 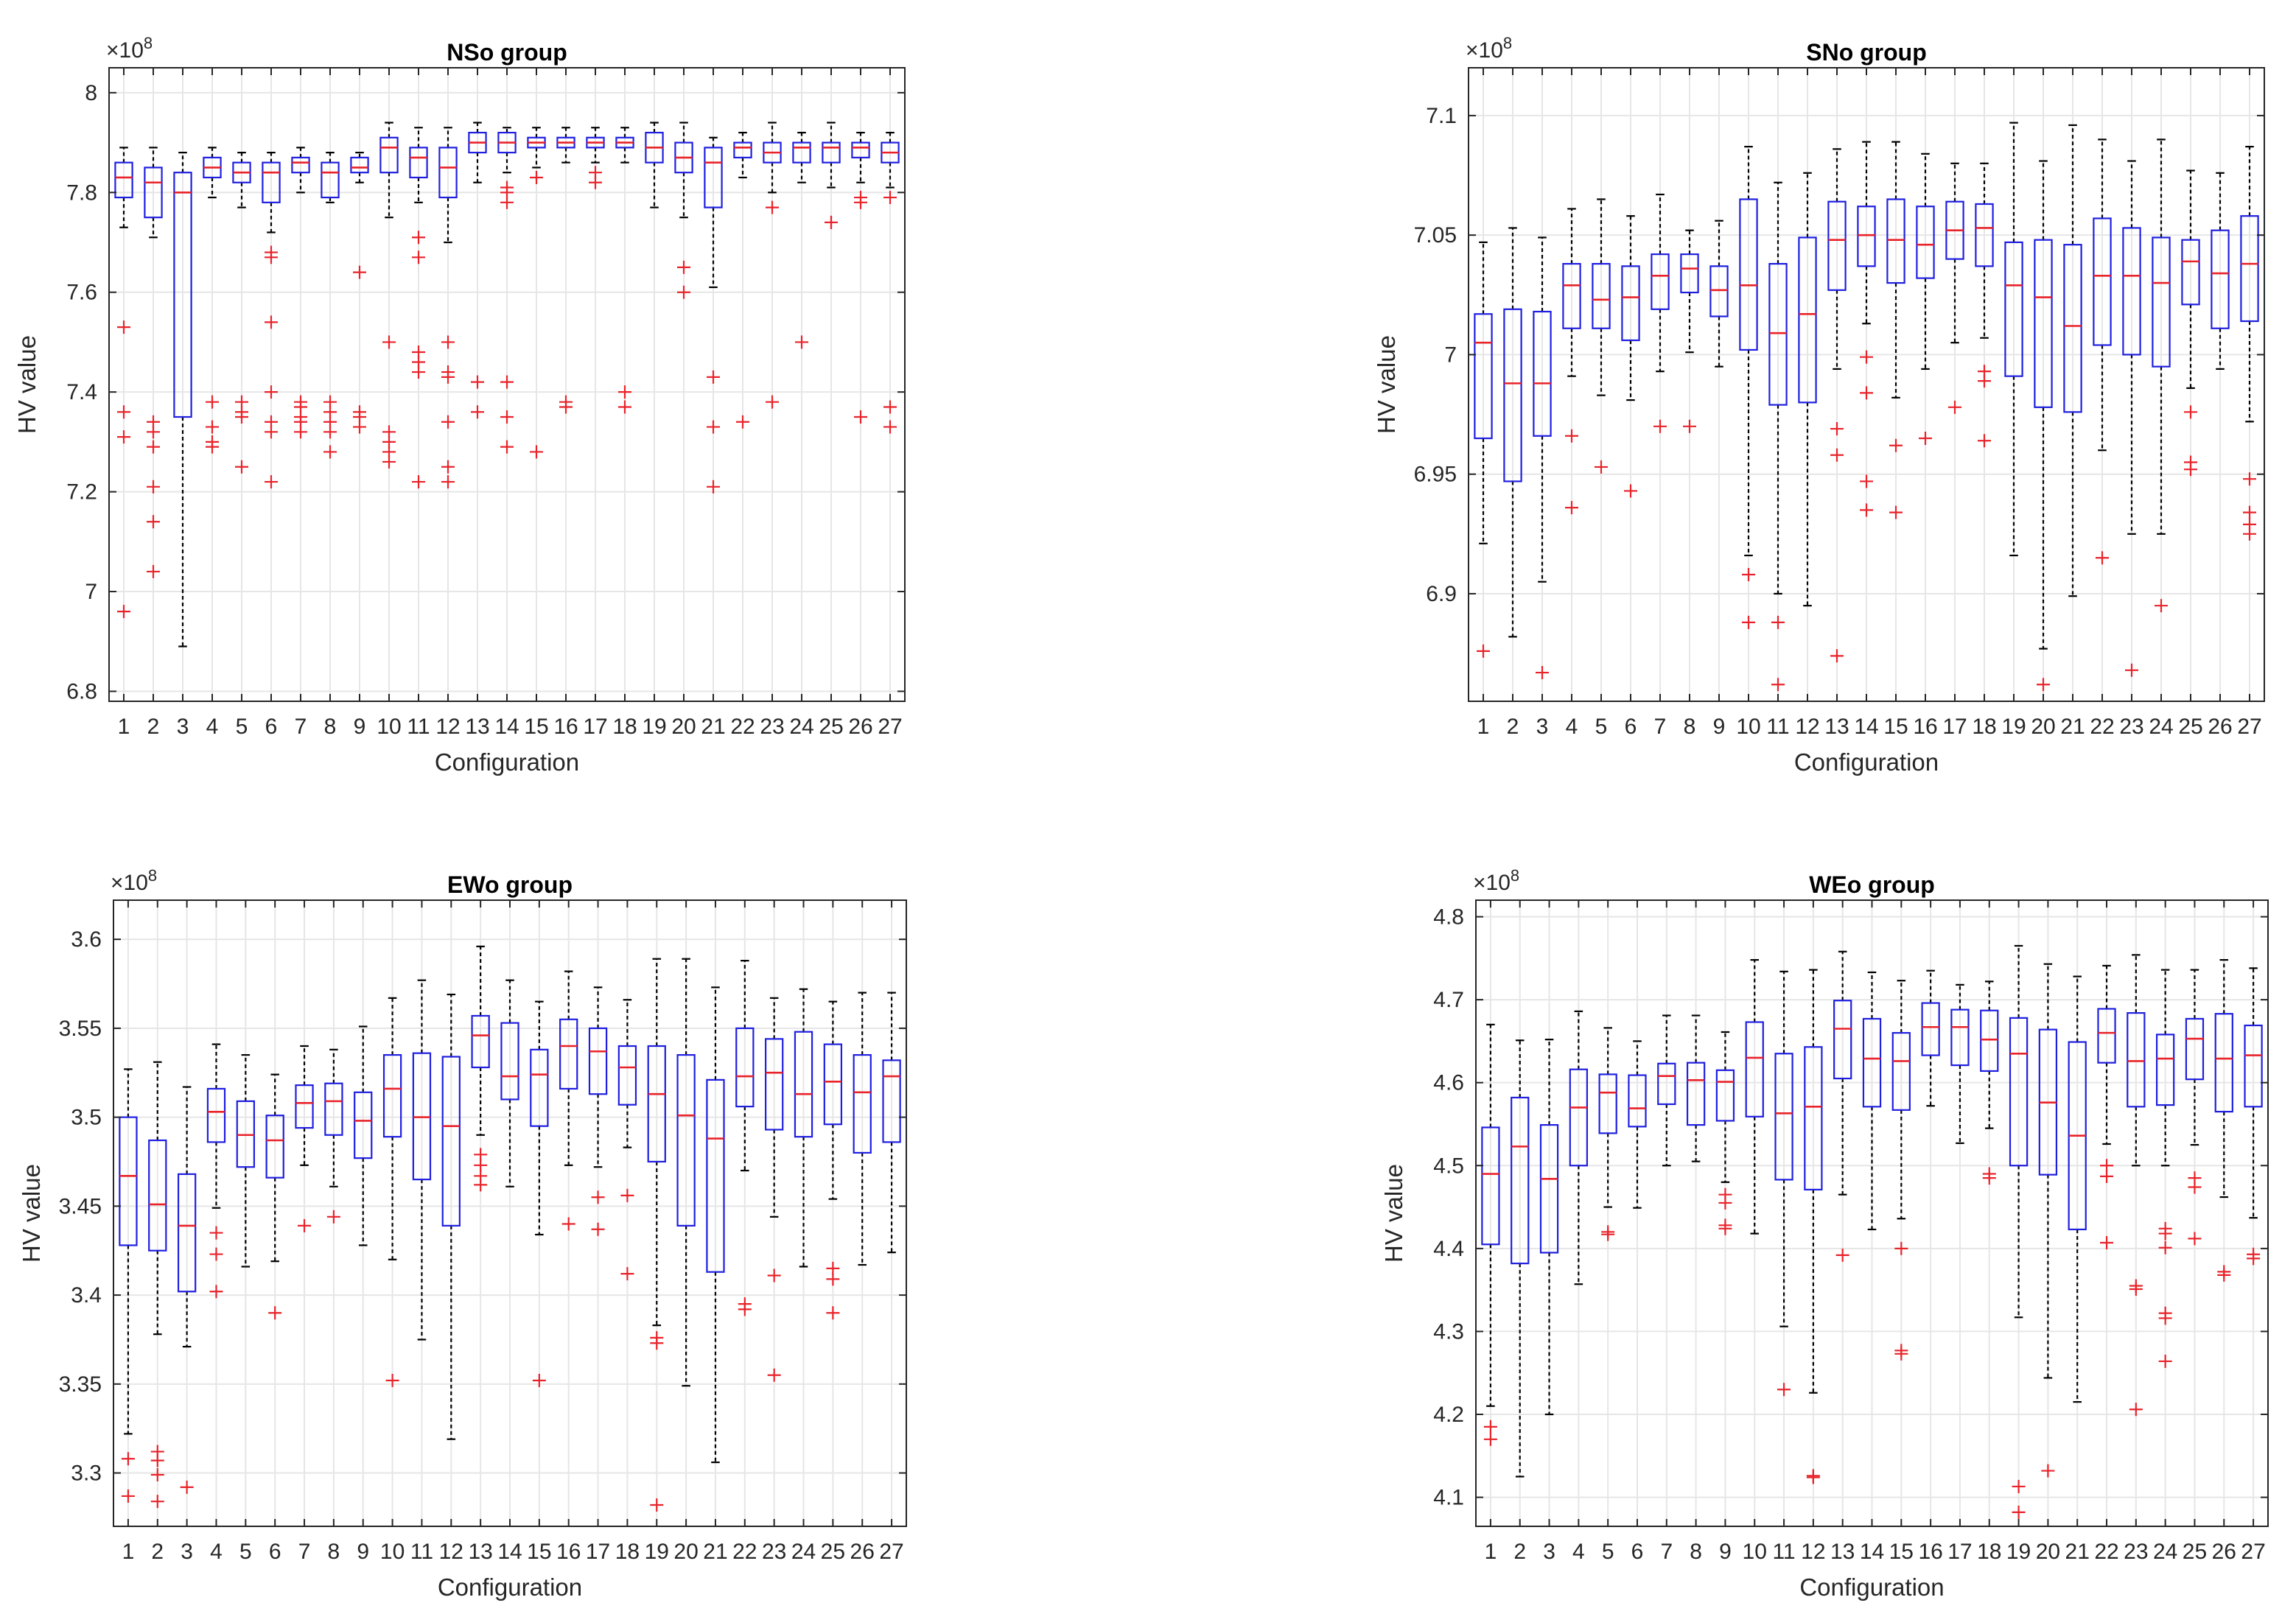 I want to click on x-tick-label: 21, so click(x=2072, y=727).